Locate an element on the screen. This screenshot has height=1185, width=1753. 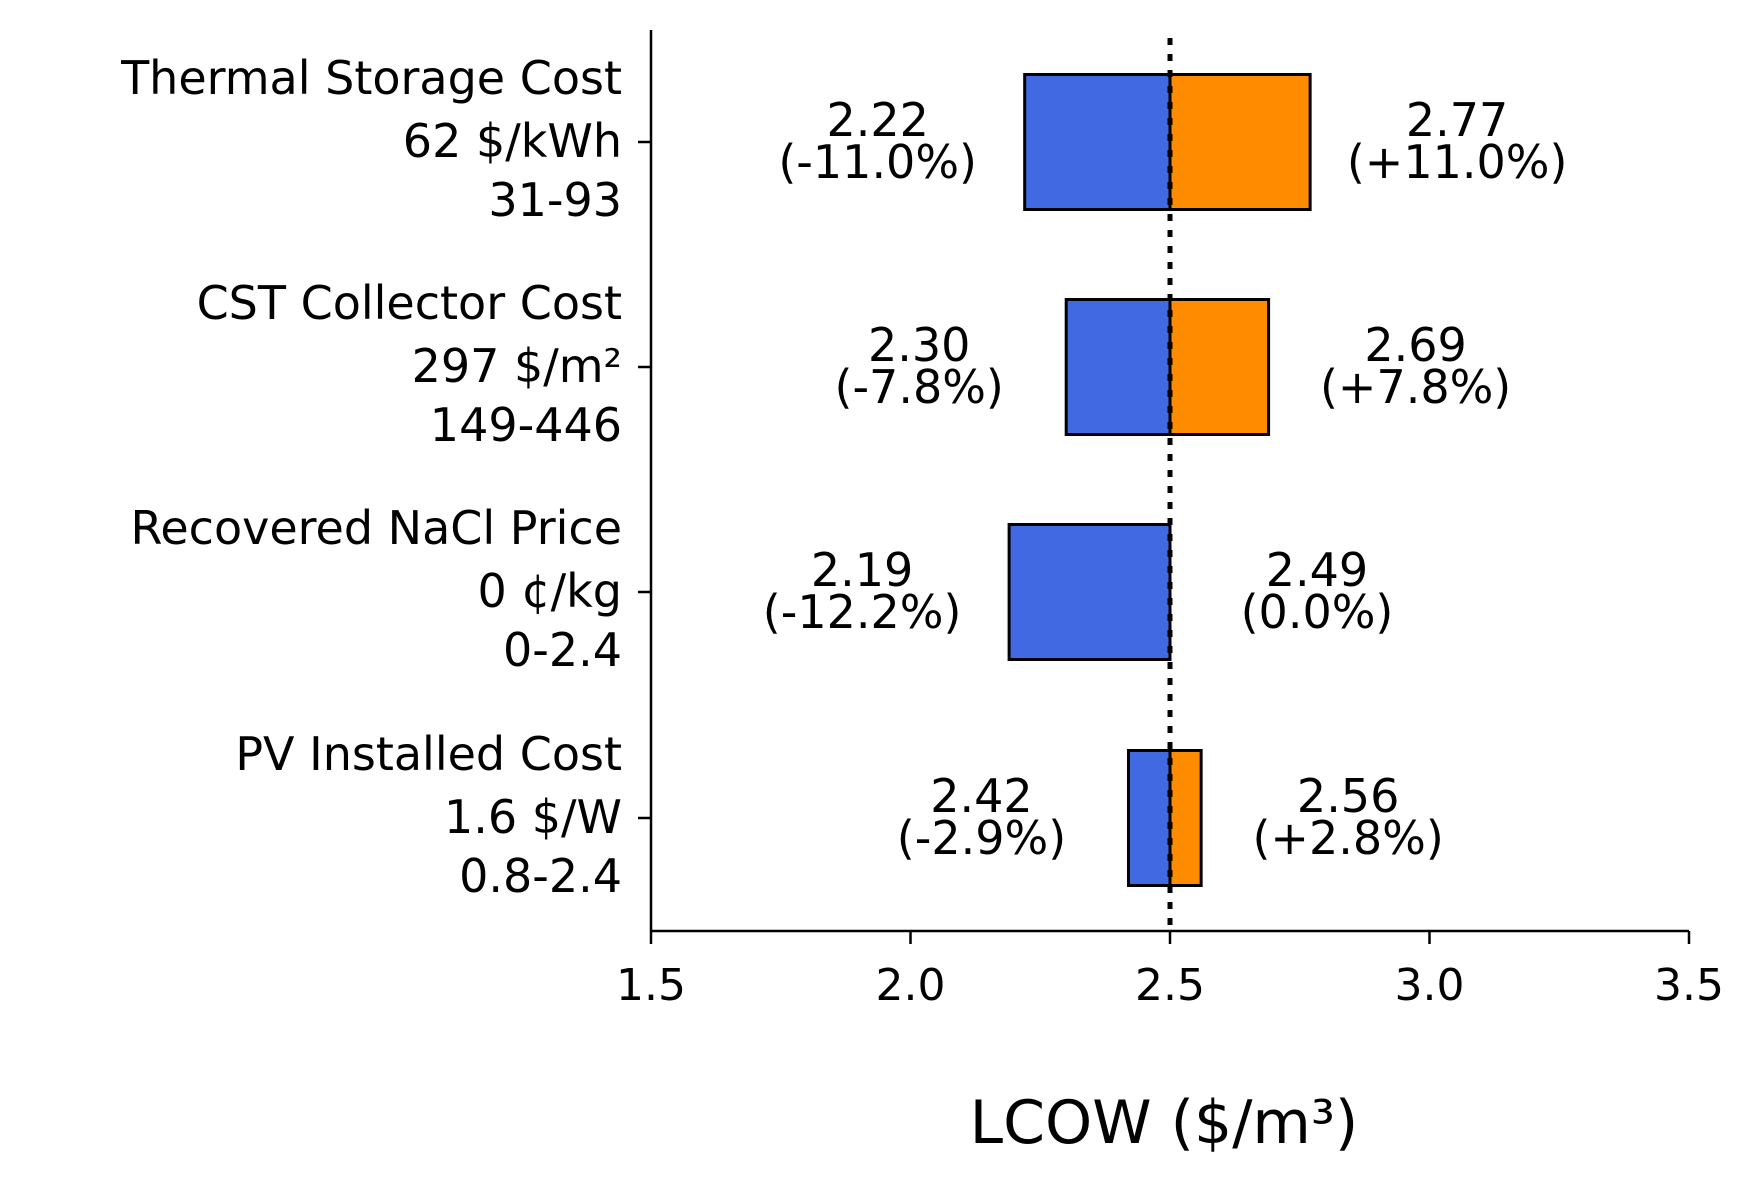
x-tick-label: 1.5 is located at coordinates (651, 985).